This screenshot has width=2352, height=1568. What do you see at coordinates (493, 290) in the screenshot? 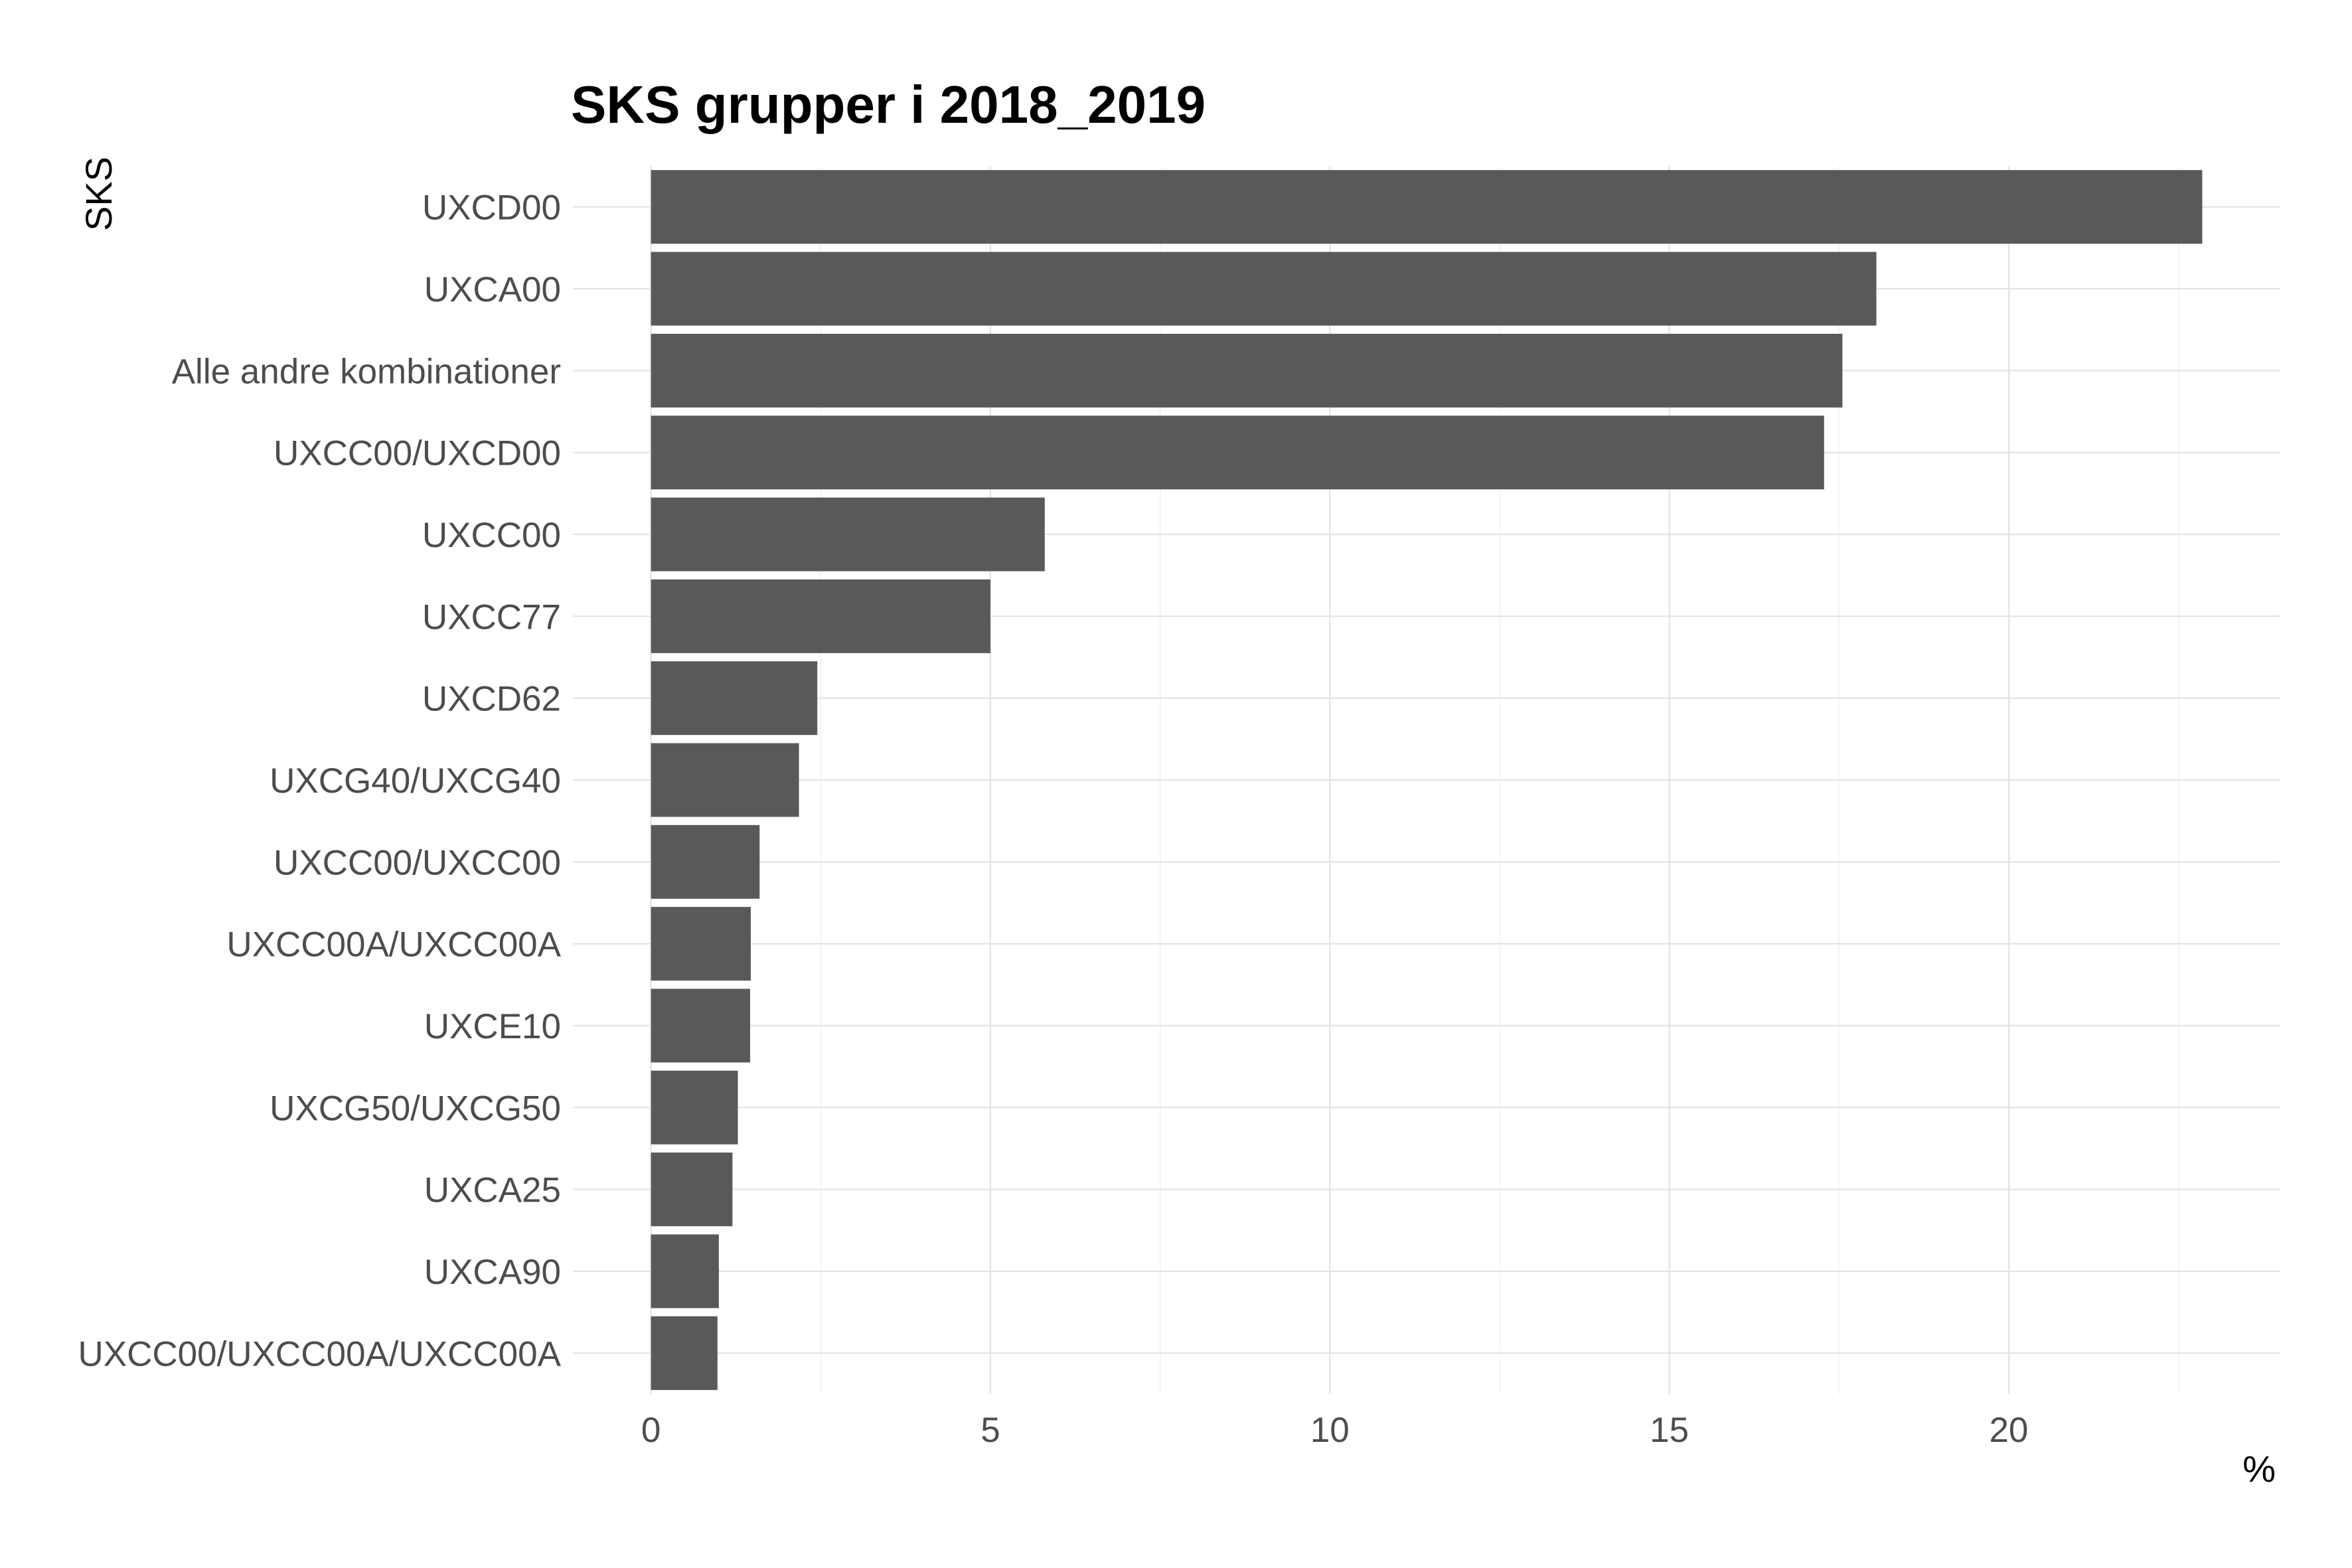
I see `y-tick-label: UXCA00` at bounding box center [493, 290].